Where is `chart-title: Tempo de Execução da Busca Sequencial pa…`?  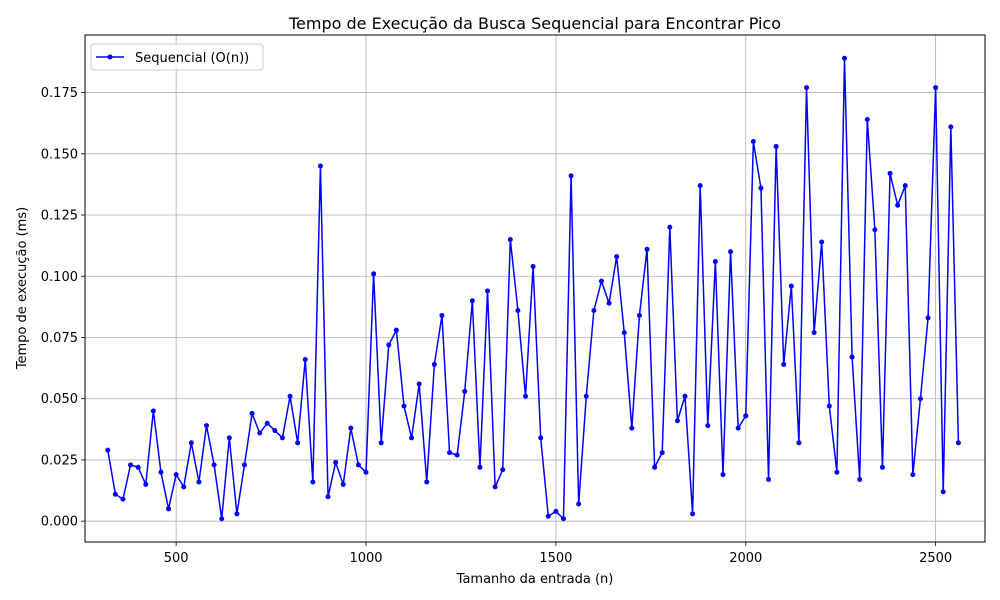
chart-title: Tempo de Execução da Busca Sequencial pa… is located at coordinates (534, 23).